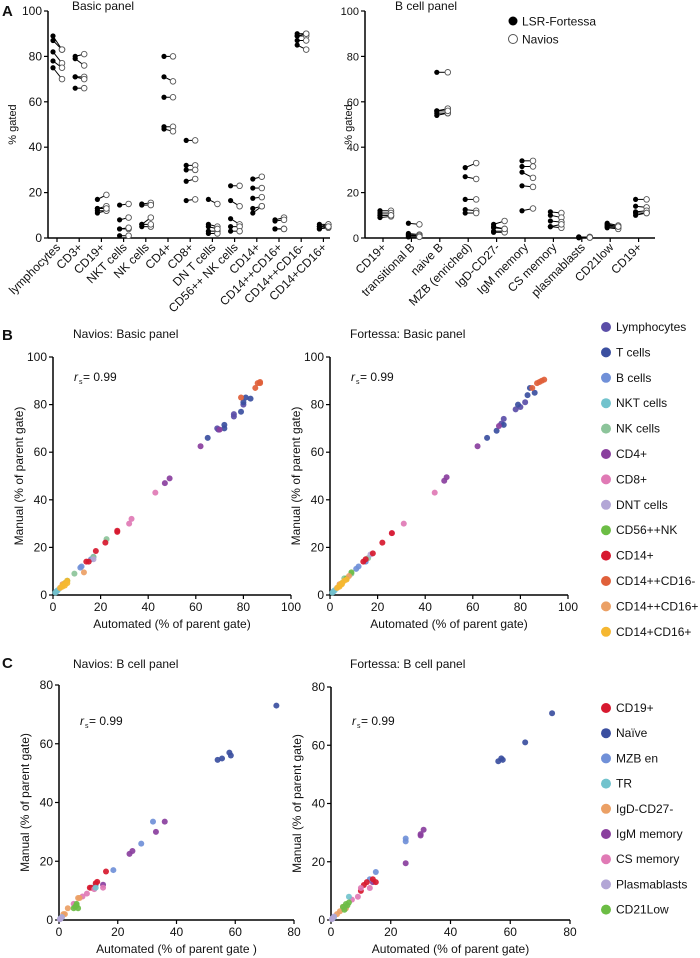  I want to click on y-tick-label: 80, so click(41, 405).